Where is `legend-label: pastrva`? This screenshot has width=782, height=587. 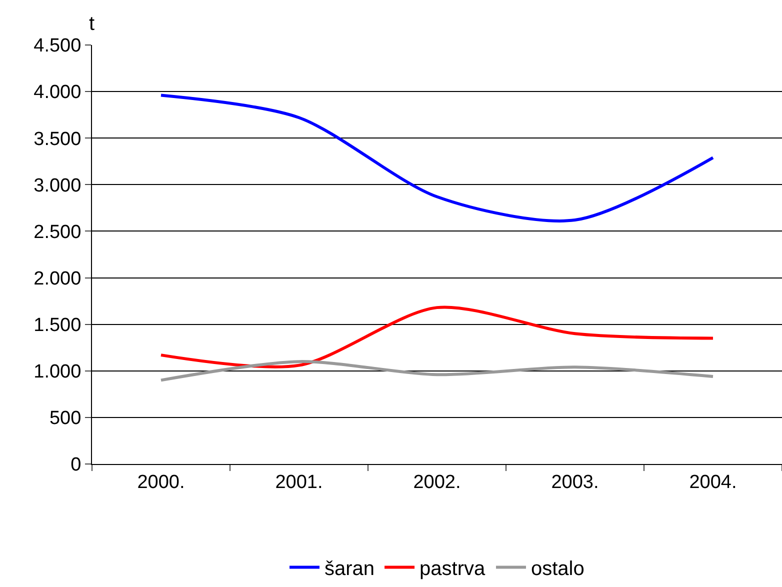 legend-label: pastrva is located at coordinates (453, 569).